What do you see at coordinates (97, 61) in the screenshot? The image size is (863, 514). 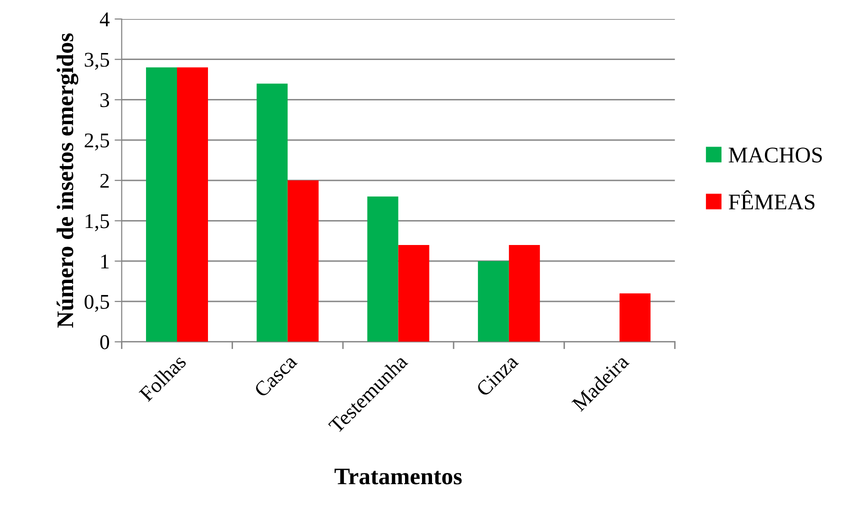 I see `y-tick-label: 3,5` at bounding box center [97, 61].